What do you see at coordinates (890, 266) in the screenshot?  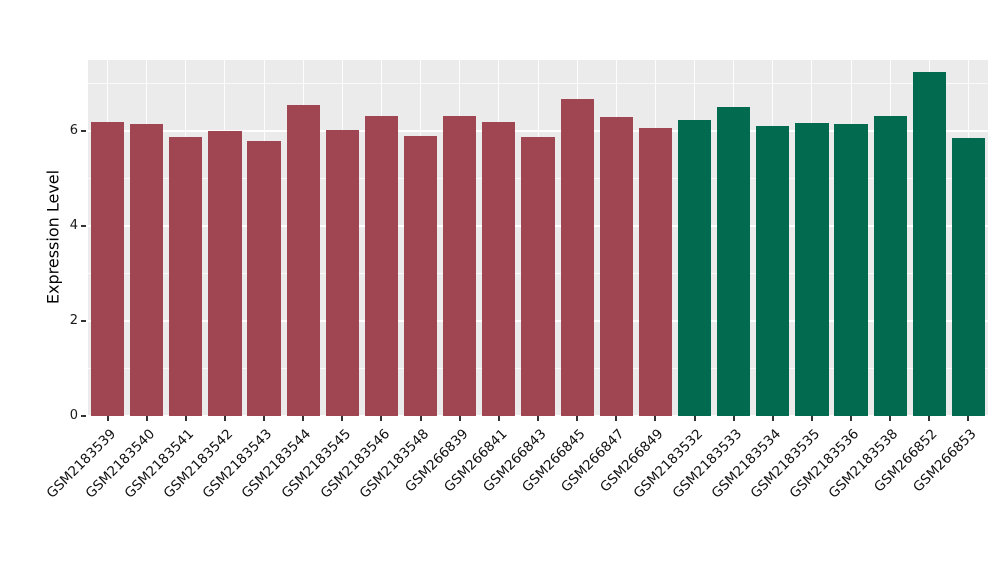 I see `bar-GSM2183538` at bounding box center [890, 266].